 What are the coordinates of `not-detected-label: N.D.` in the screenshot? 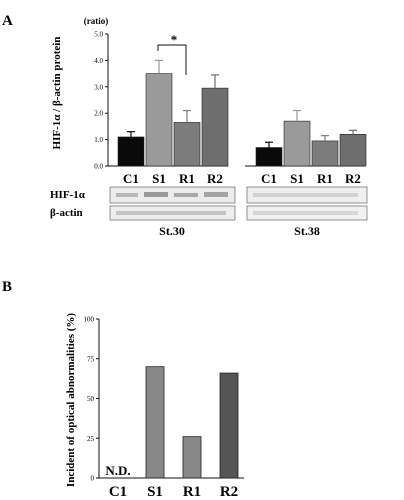 It's located at (117, 470).